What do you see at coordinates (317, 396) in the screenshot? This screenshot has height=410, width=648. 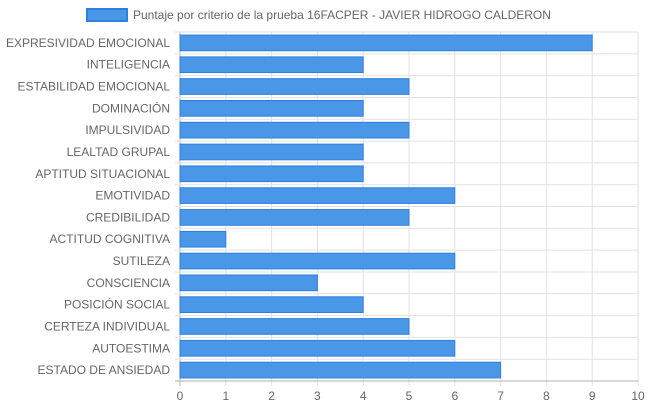 I see `x-tick-label: 3` at bounding box center [317, 396].